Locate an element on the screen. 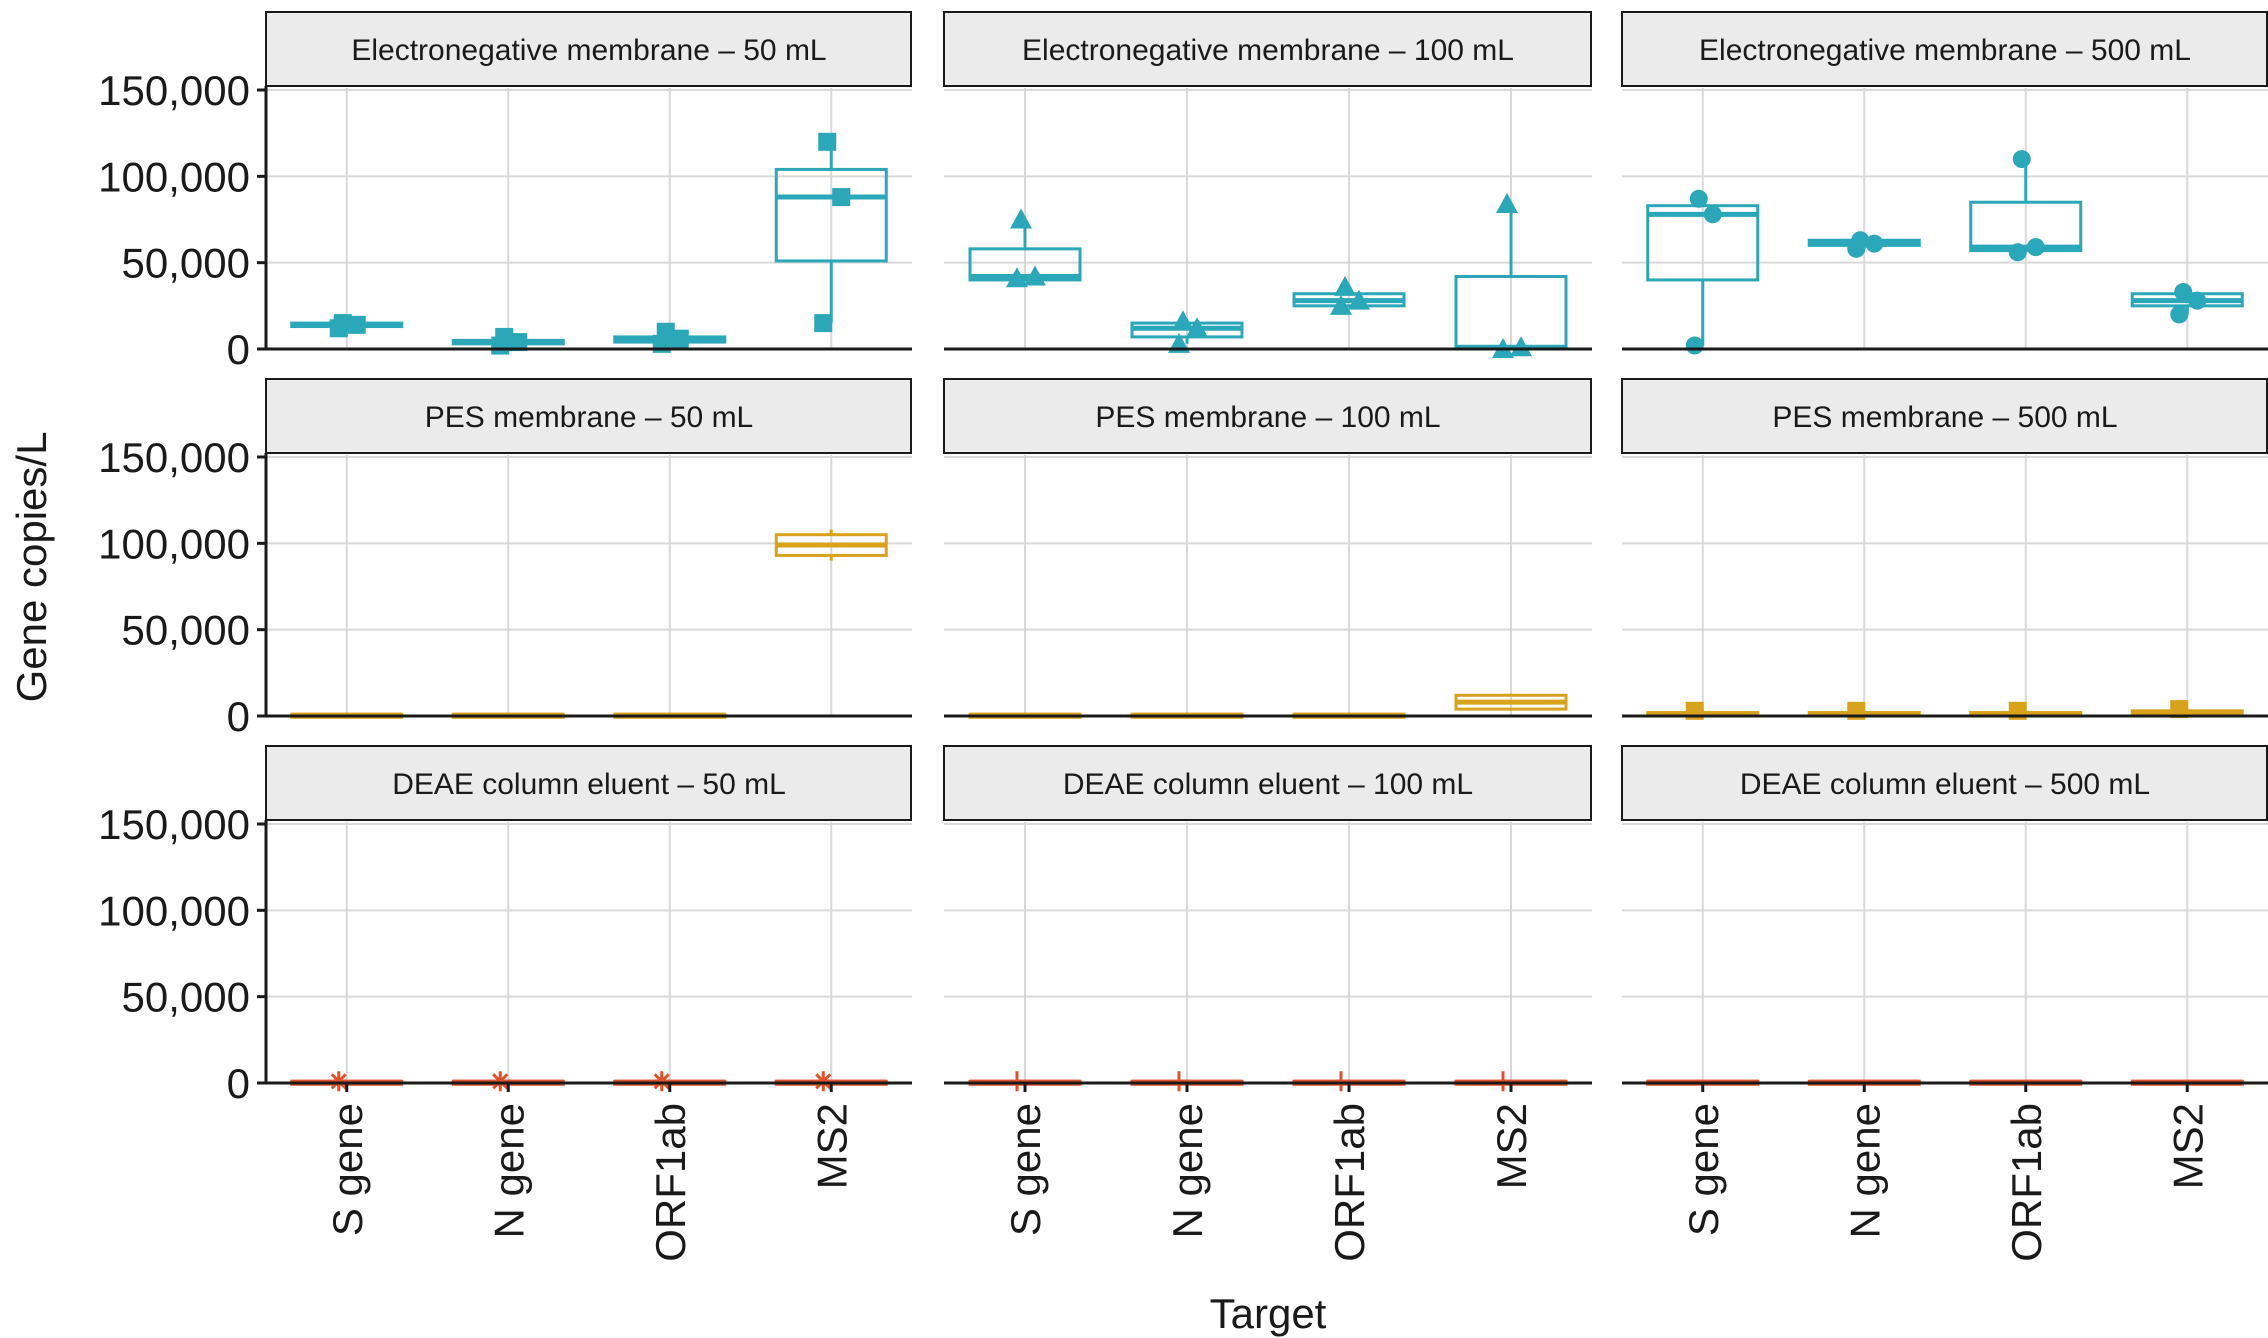 This screenshot has height=1338, width=2268. facet-panel: PES membrane – 500 mL is located at coordinates (1944, 549).